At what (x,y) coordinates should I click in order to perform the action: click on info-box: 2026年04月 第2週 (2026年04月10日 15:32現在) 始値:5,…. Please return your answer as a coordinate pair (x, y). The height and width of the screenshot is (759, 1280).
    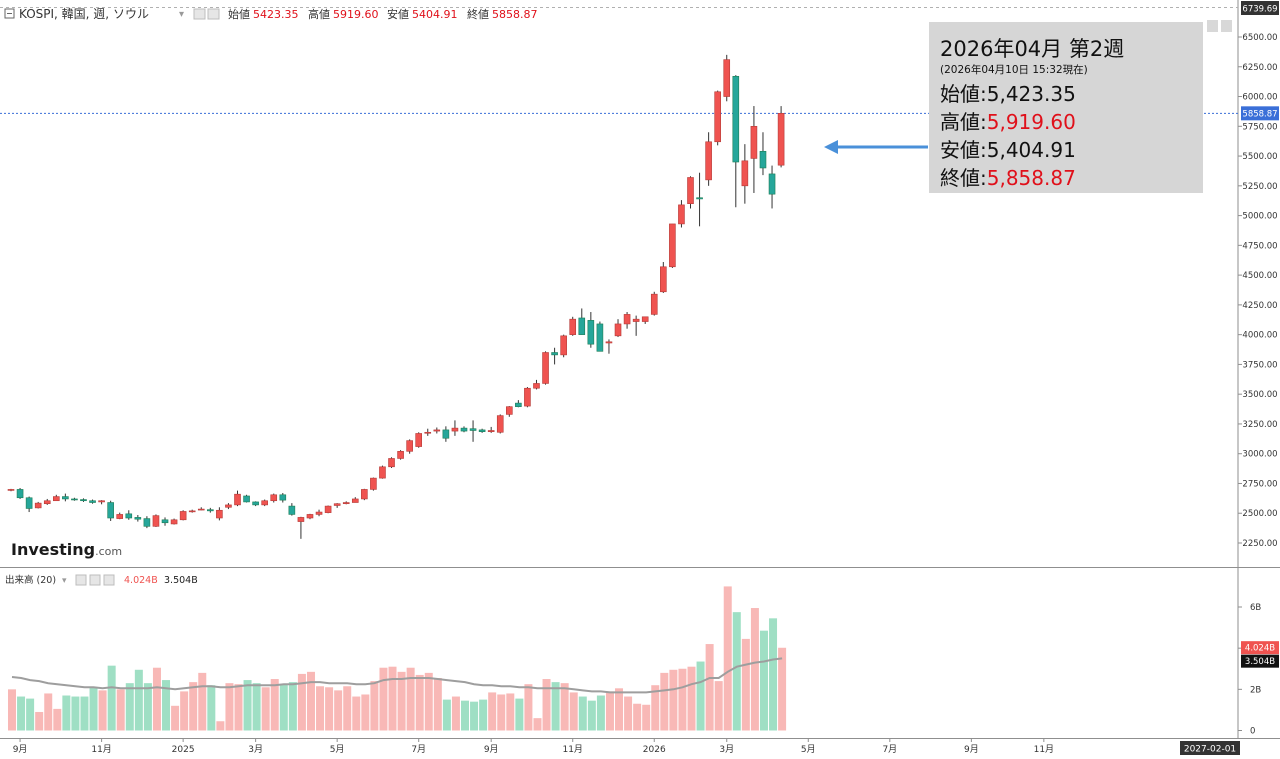
    Looking at the image, I should click on (1066, 107).